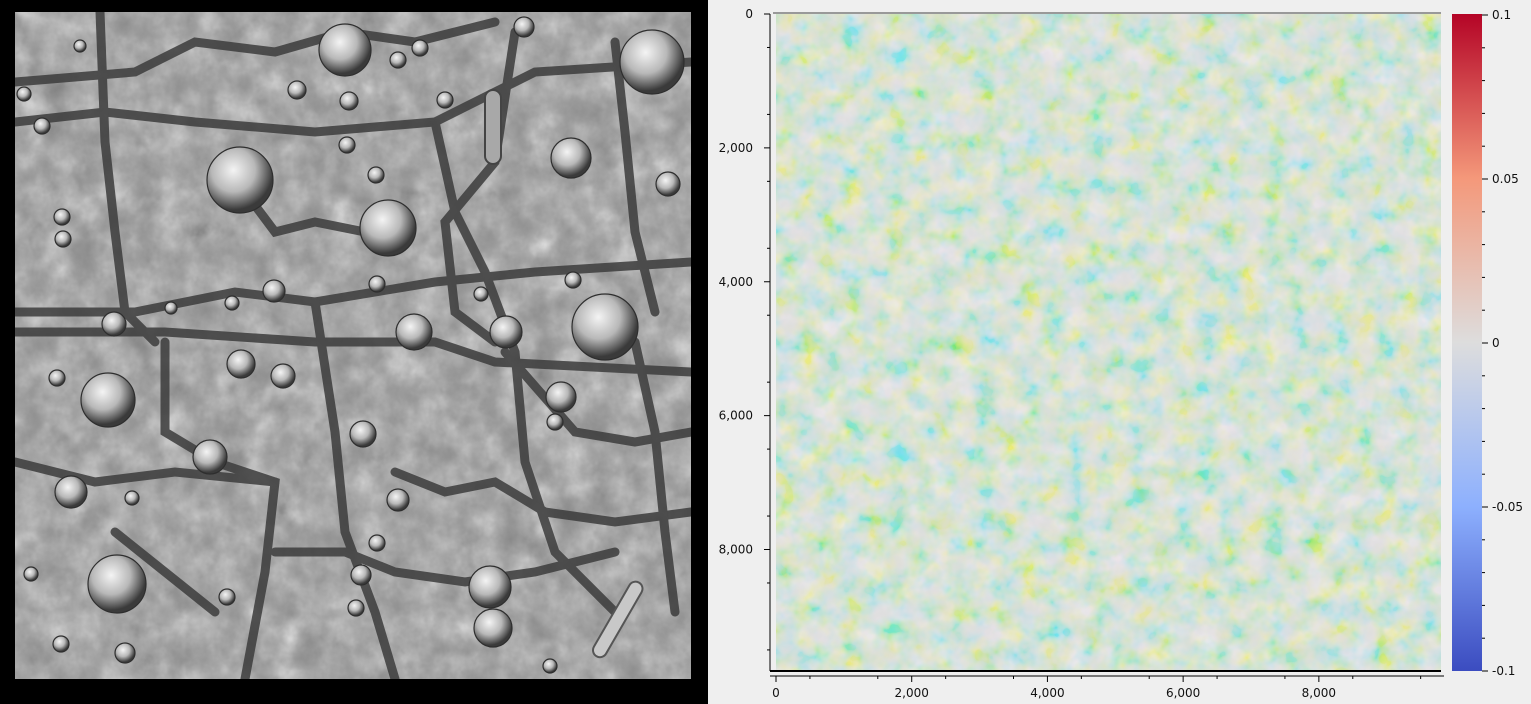 Image resolution: width=1531 pixels, height=704 pixels. Describe the element at coordinates (1047, 693) in the screenshot. I see `x-tick-label: 4,000` at that location.